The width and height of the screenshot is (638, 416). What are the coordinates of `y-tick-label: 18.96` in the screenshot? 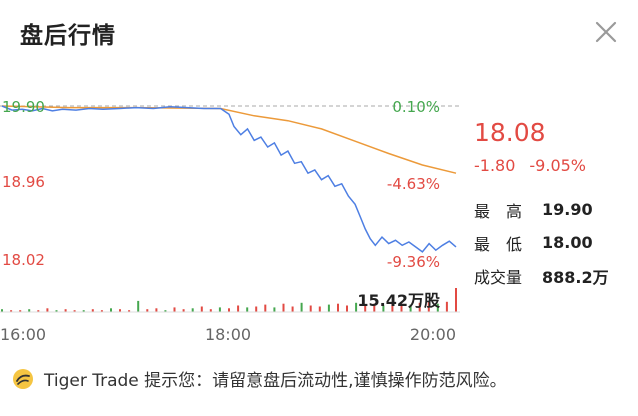 It's located at (23, 182).